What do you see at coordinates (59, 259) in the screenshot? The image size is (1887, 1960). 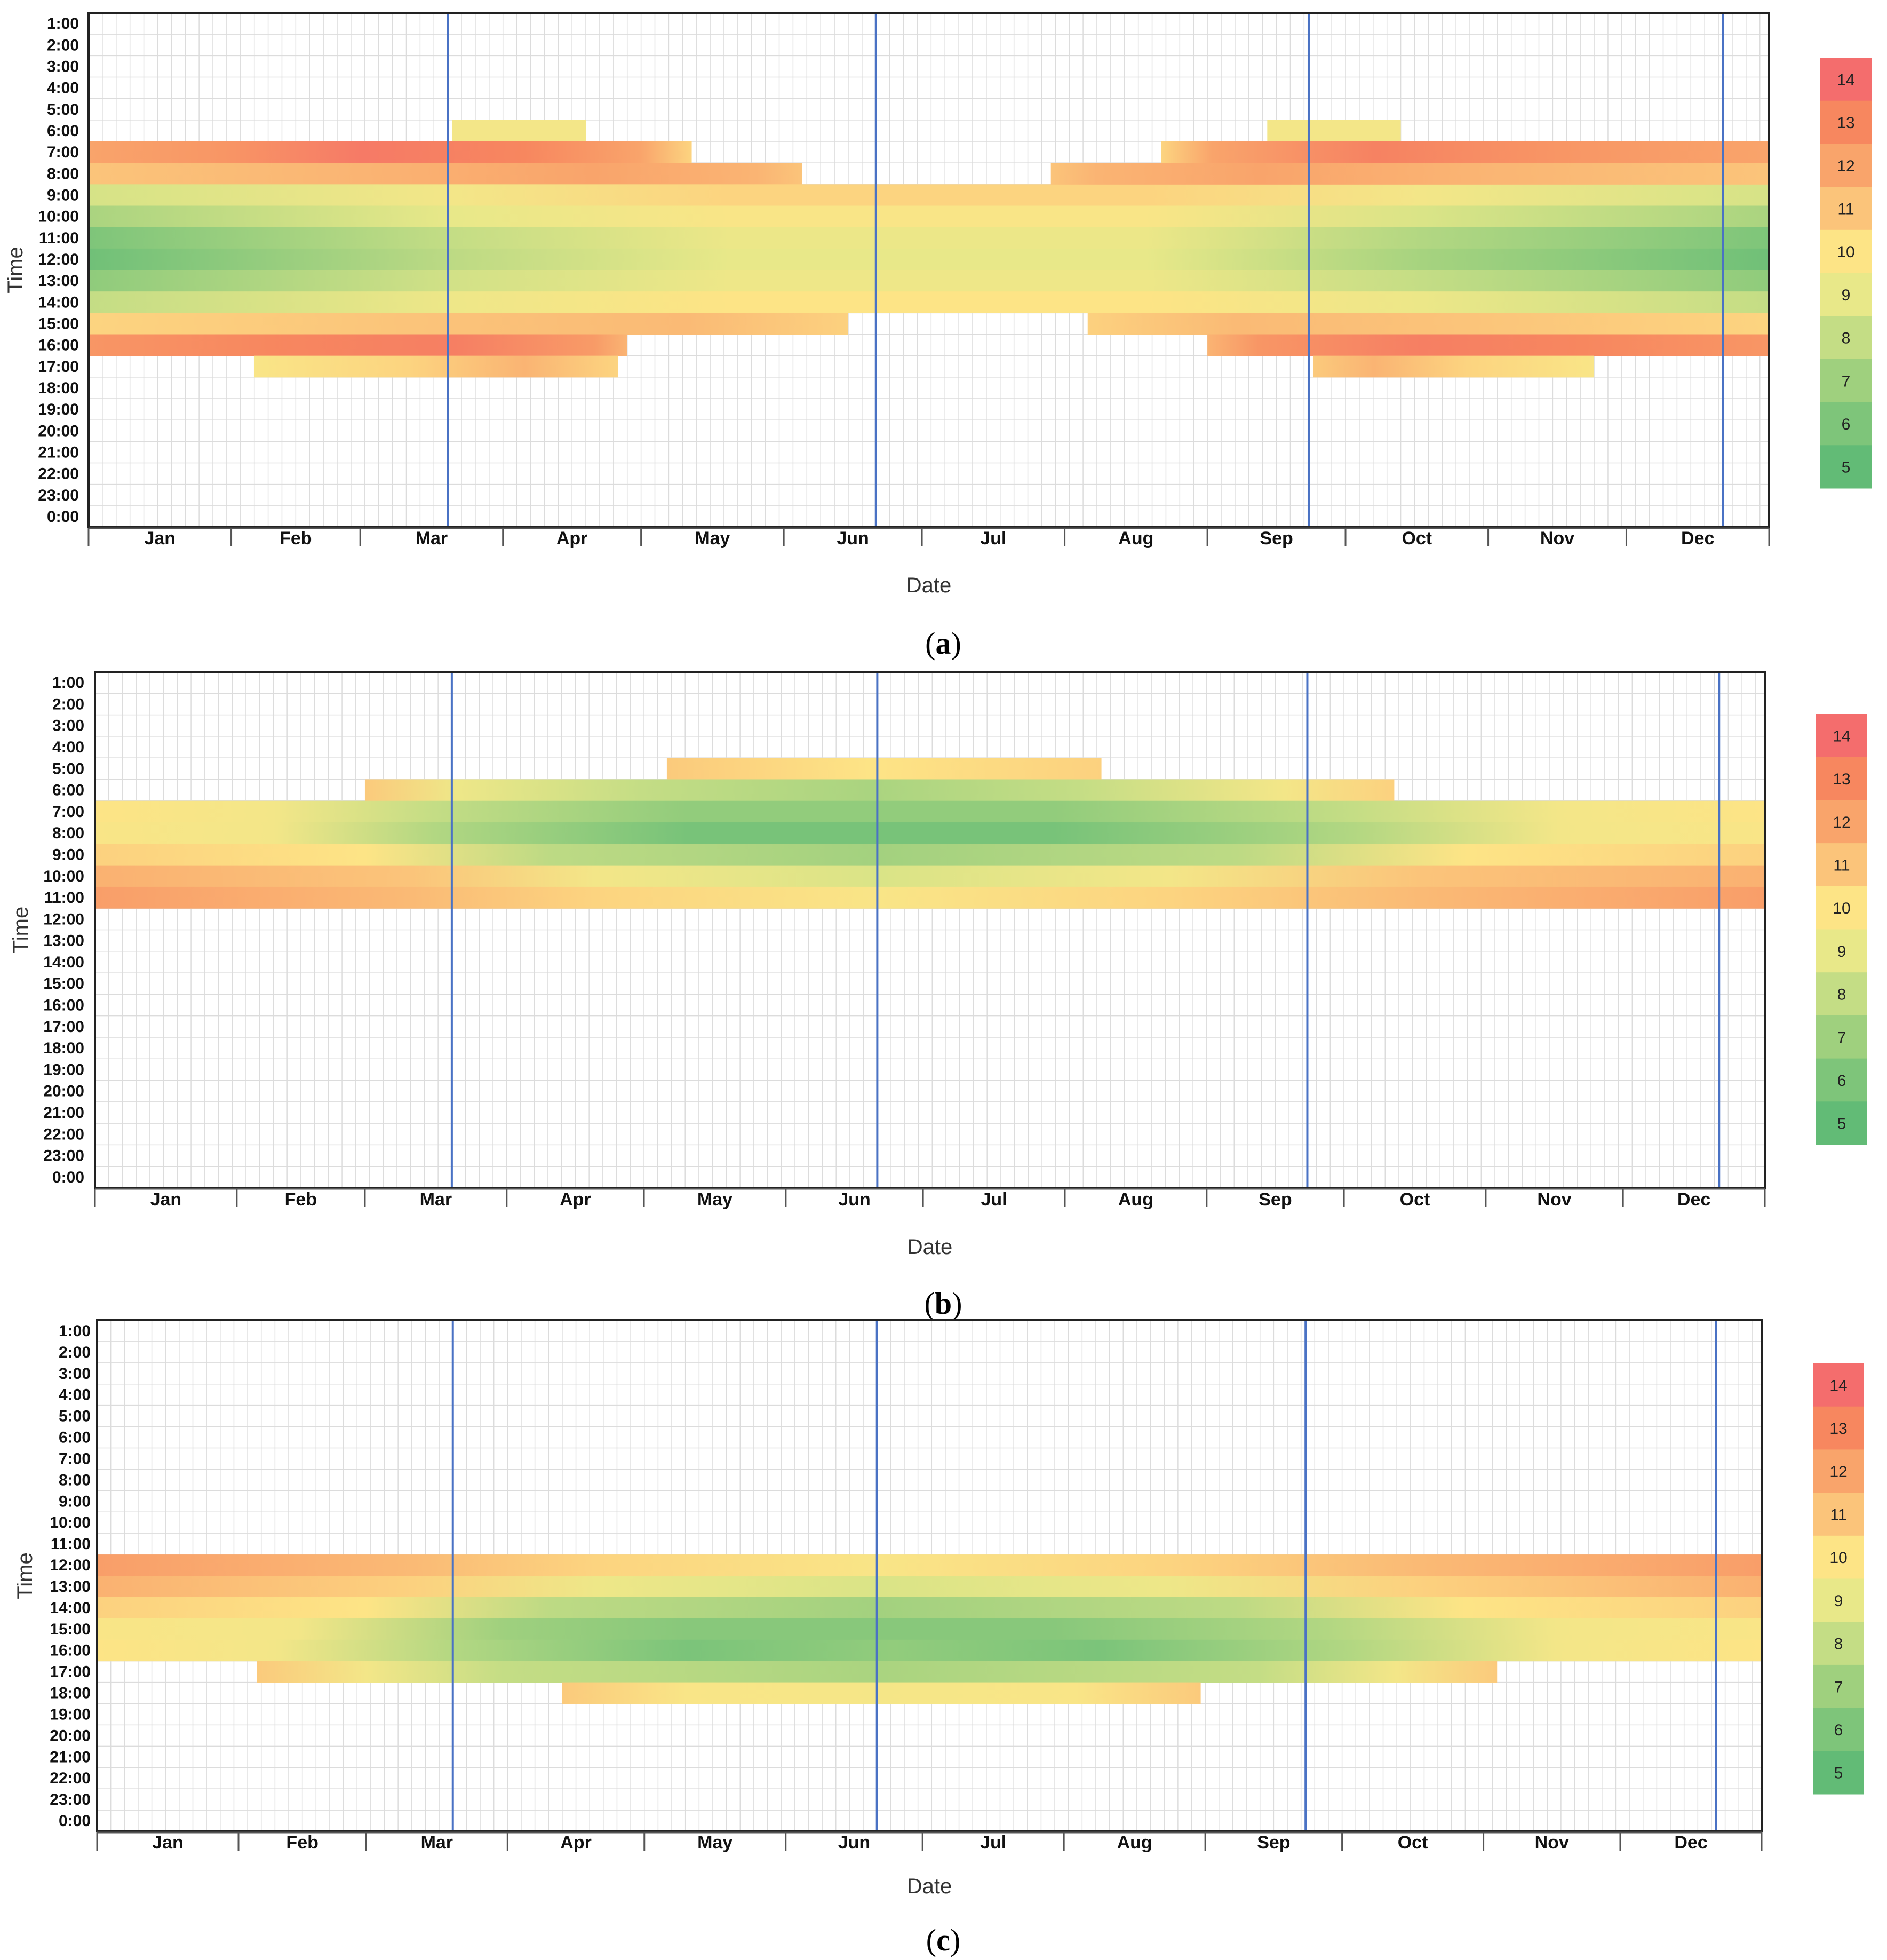 I see `y-tick-label: 12:00` at bounding box center [59, 259].